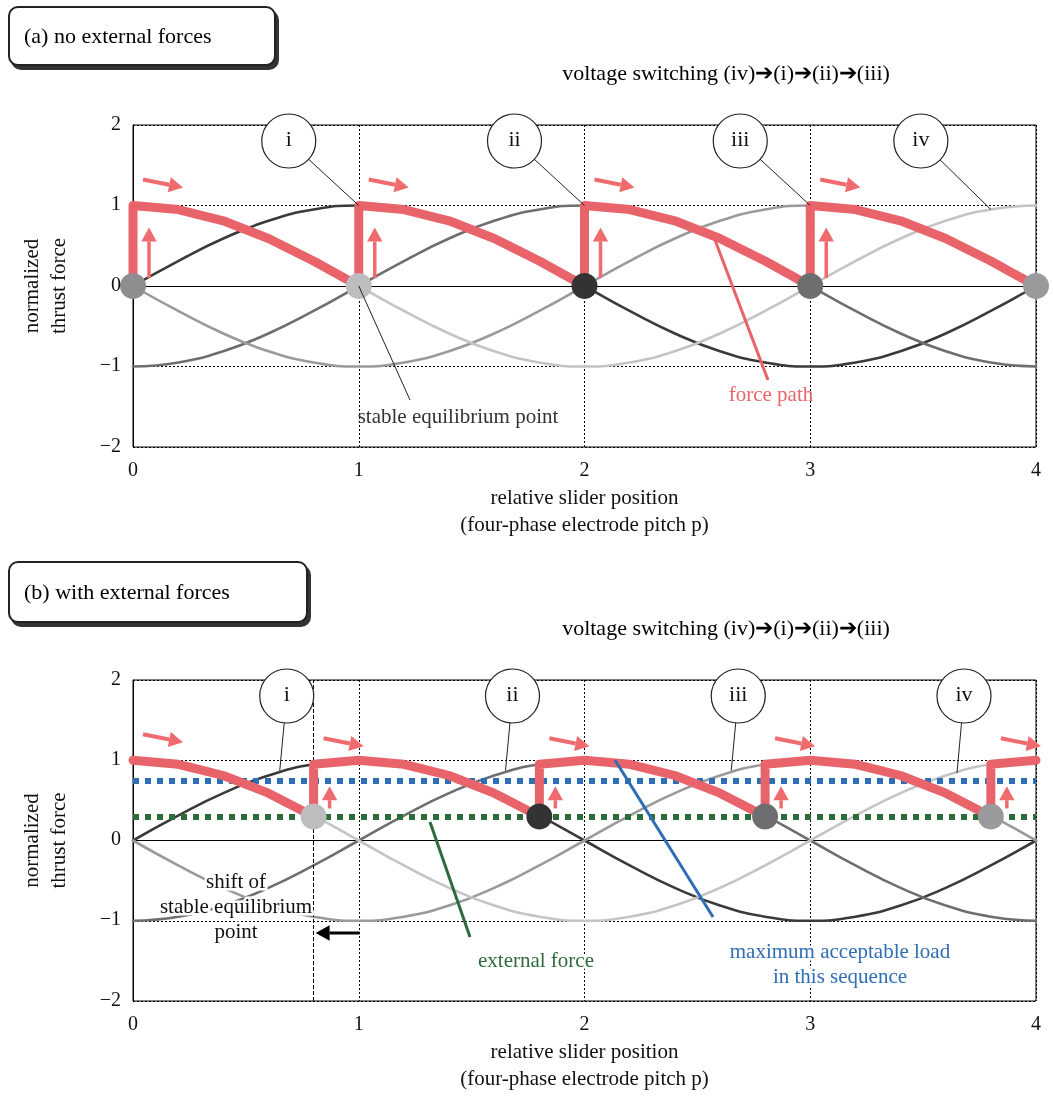 The height and width of the screenshot is (1106, 1053). What do you see at coordinates (236, 905) in the screenshot?
I see `ref-line-label: shift of stable equilibrium point` at bounding box center [236, 905].